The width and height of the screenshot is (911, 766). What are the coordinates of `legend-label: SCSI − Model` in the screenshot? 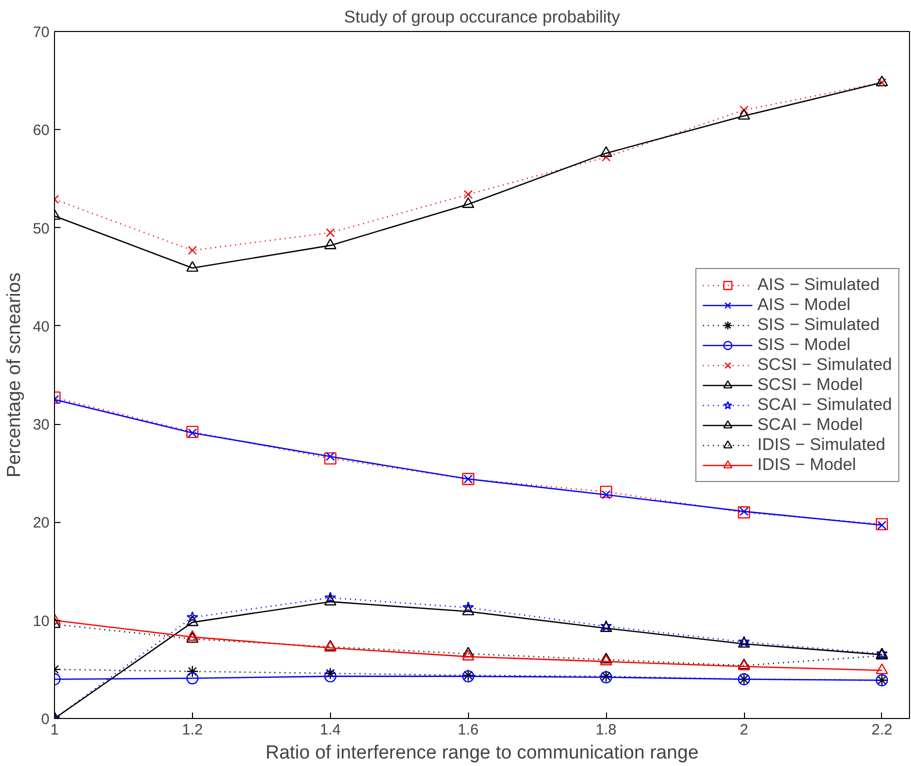 It's located at (810, 384).